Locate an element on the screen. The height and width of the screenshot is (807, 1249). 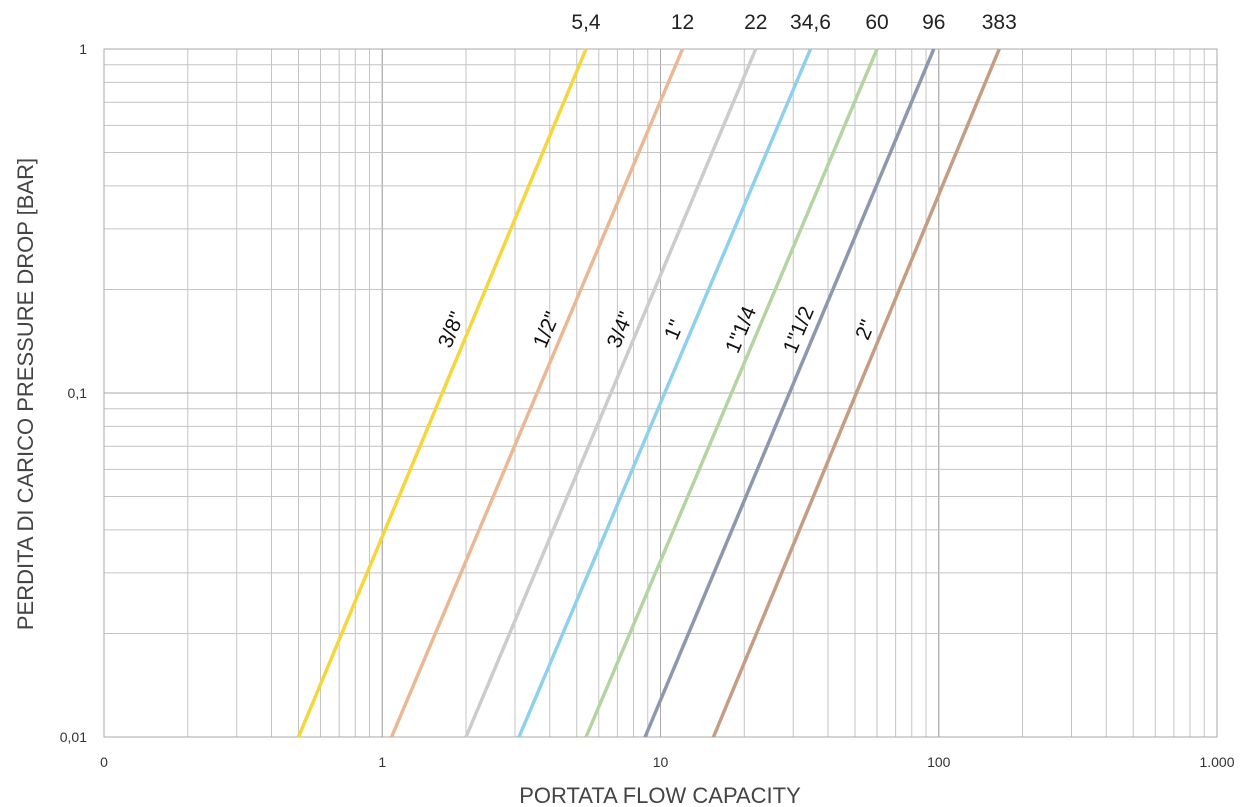
y-tick-label-2: 1 is located at coordinates (83, 49).